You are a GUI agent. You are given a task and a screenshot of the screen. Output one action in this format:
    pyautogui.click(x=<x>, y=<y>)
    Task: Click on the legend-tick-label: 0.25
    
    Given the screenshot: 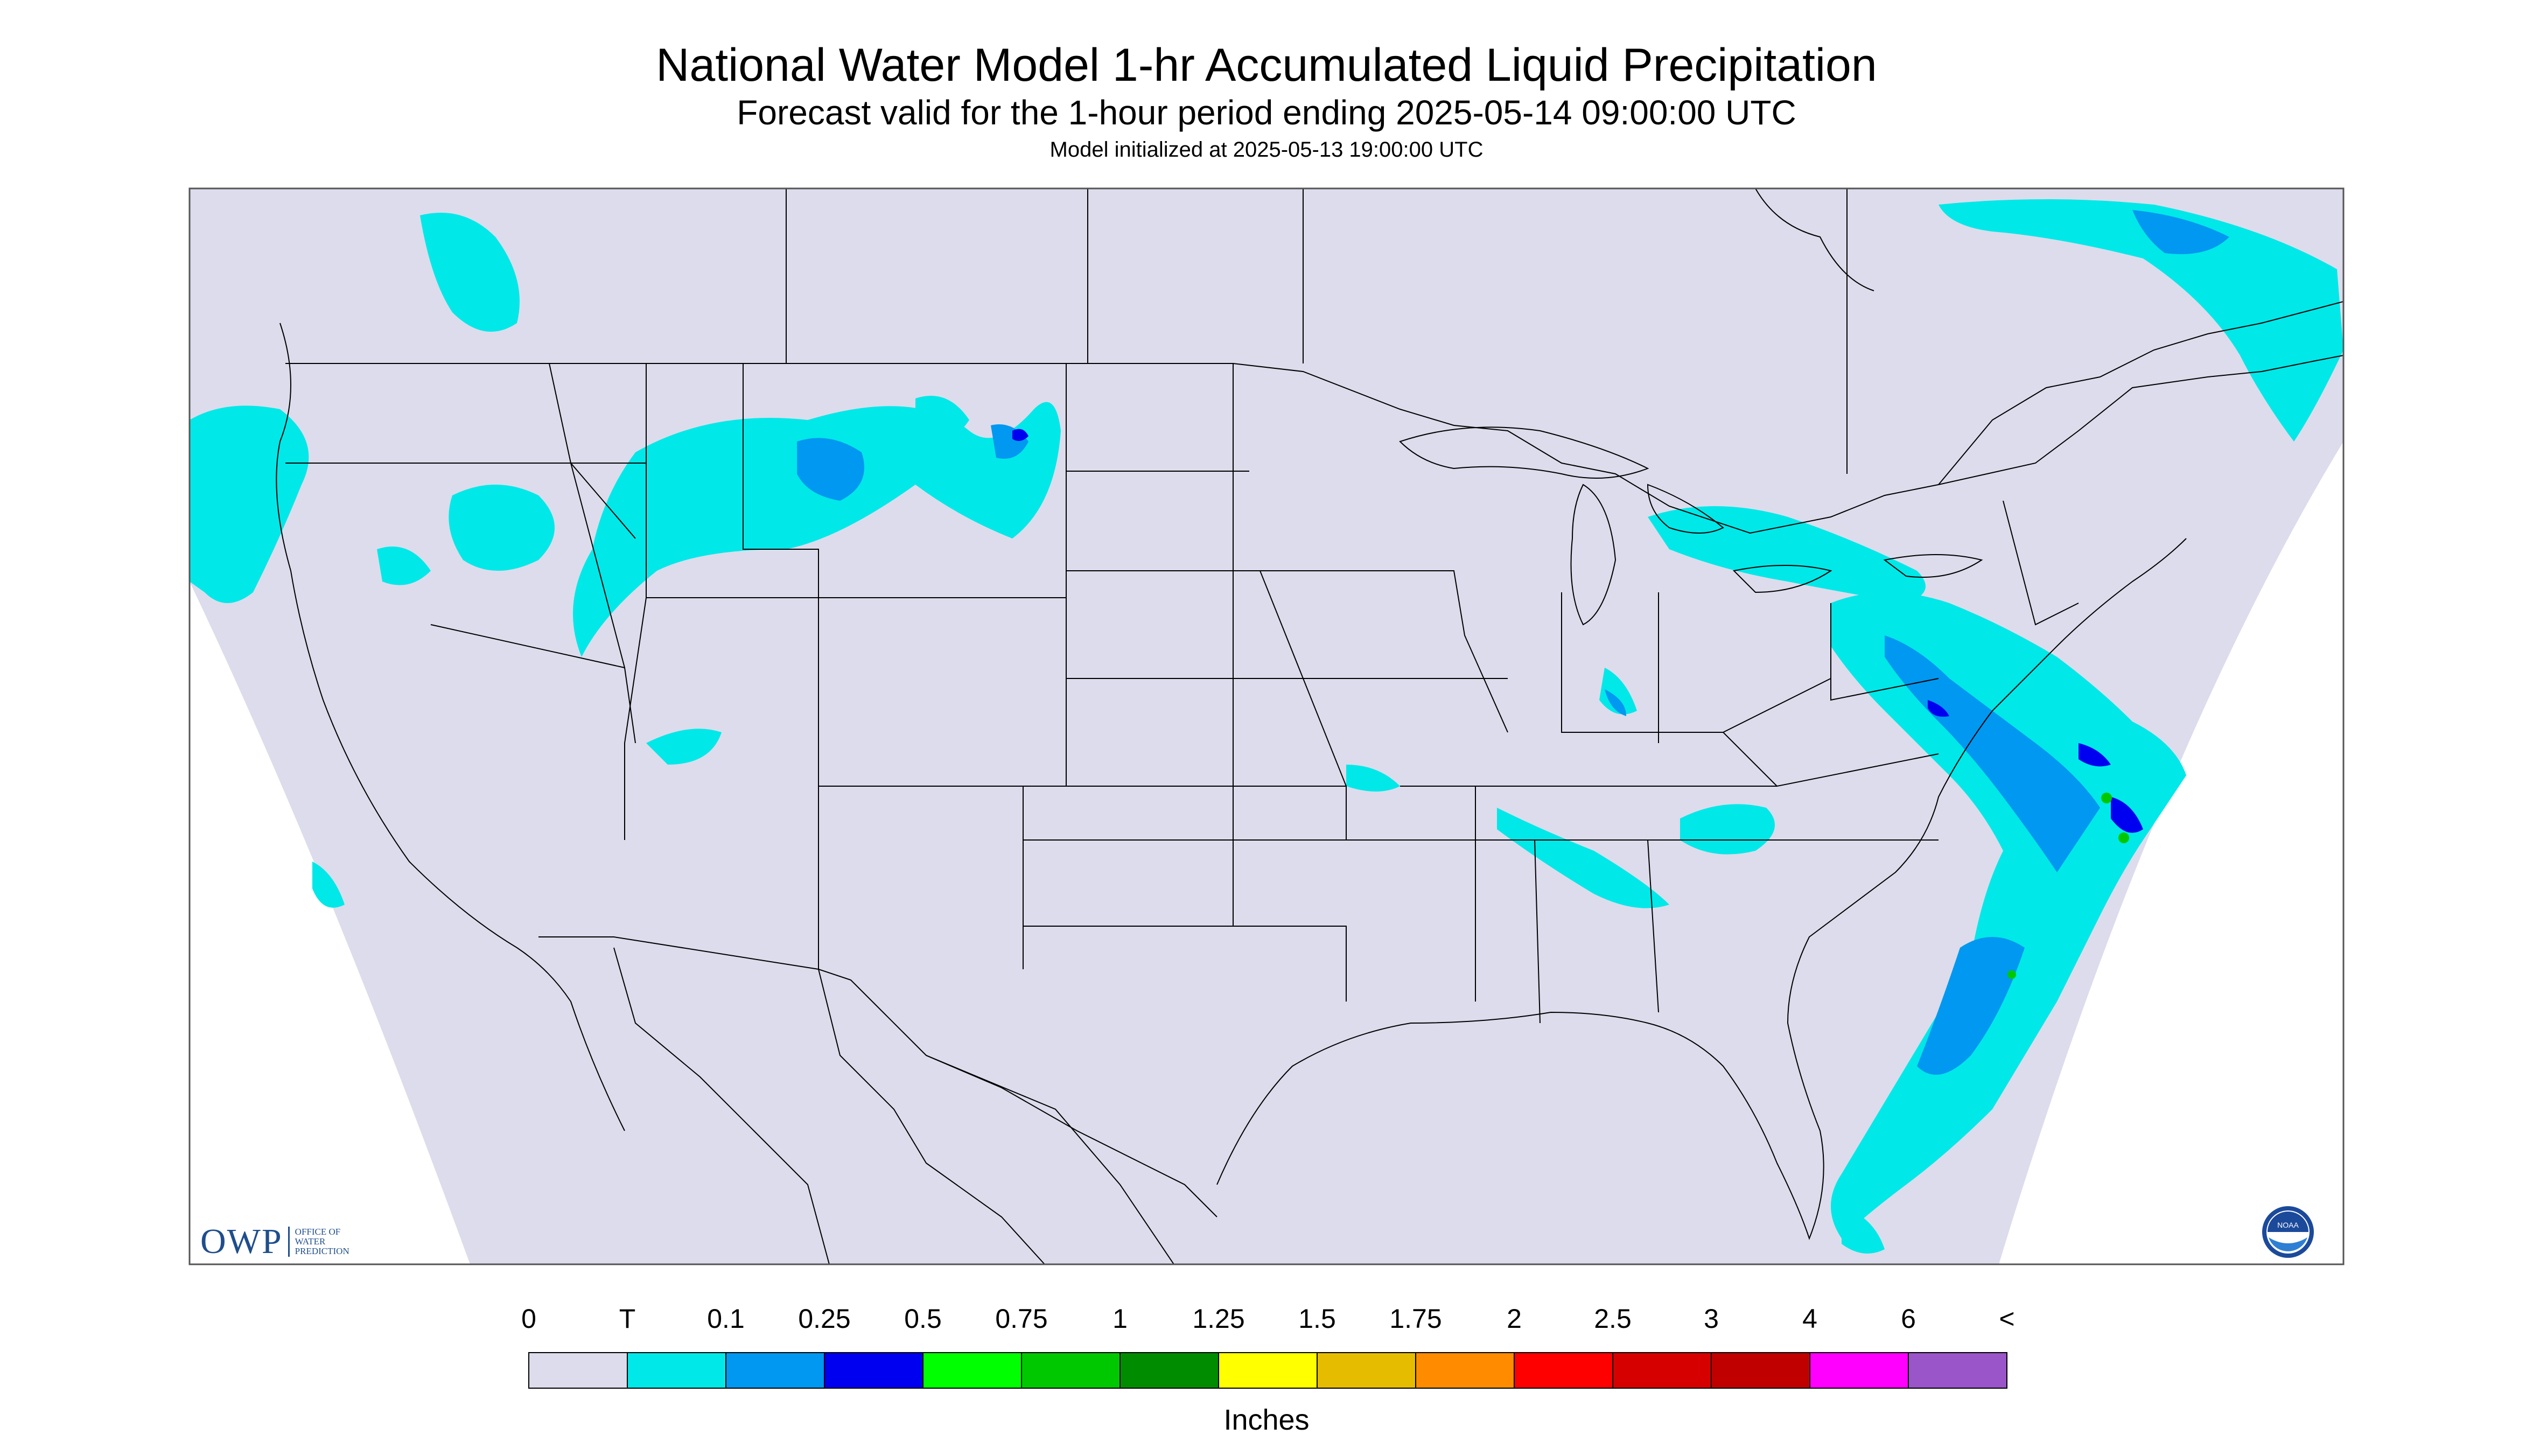 What is the action you would take?
    pyautogui.click(x=825, y=1319)
    